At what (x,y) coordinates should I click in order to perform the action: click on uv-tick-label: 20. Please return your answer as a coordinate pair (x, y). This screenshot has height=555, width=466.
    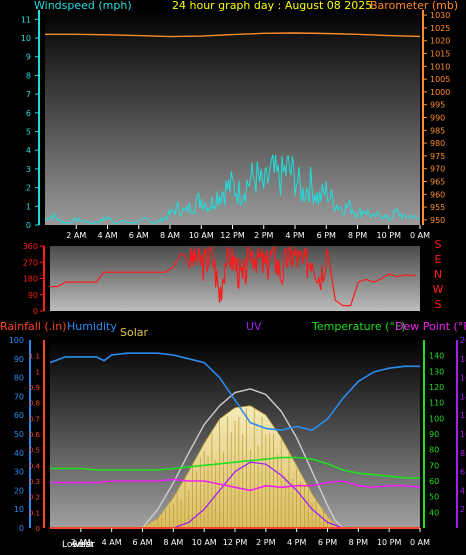
    Looking at the image, I should click on (463, 340).